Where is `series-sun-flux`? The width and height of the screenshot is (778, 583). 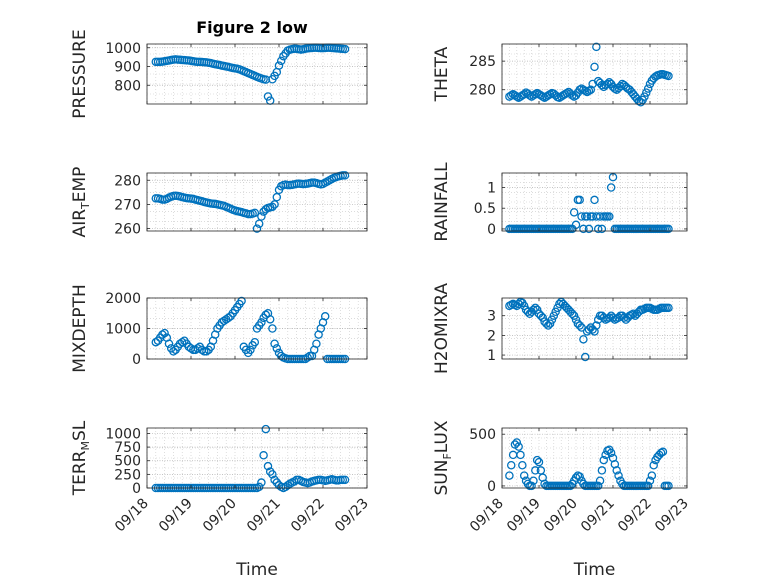
series-sun-flux is located at coordinates (589, 464).